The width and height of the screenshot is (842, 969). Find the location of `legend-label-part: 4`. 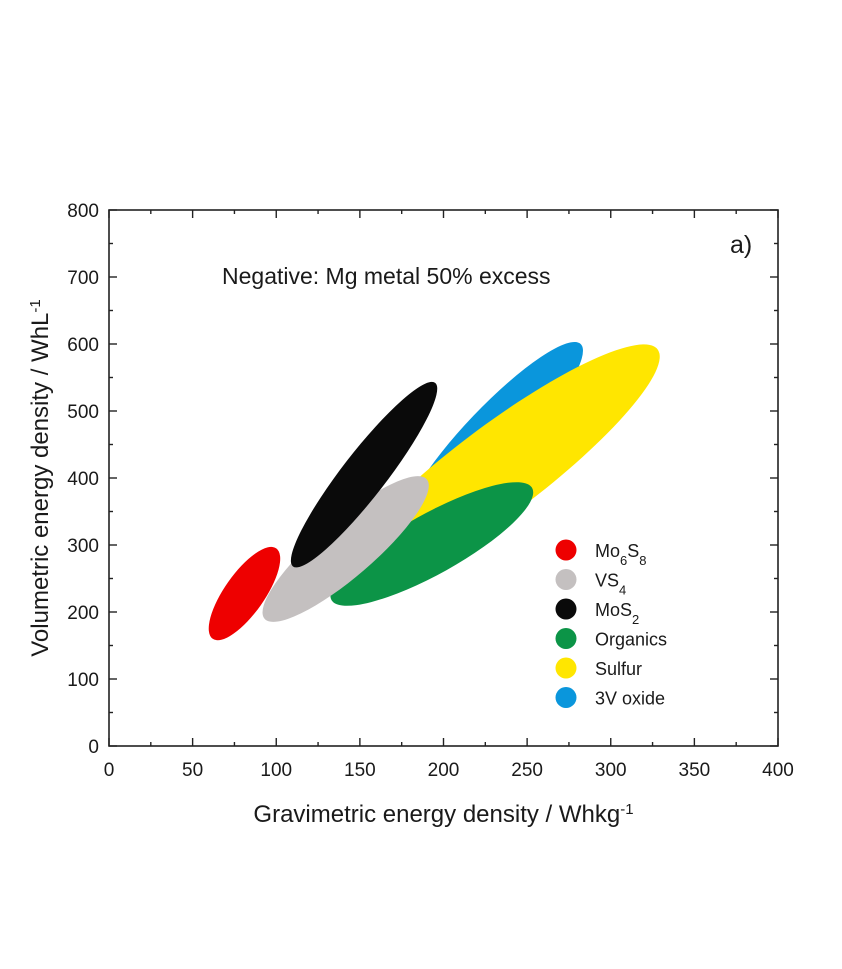

legend-label-part: 4 is located at coordinates (622, 589).